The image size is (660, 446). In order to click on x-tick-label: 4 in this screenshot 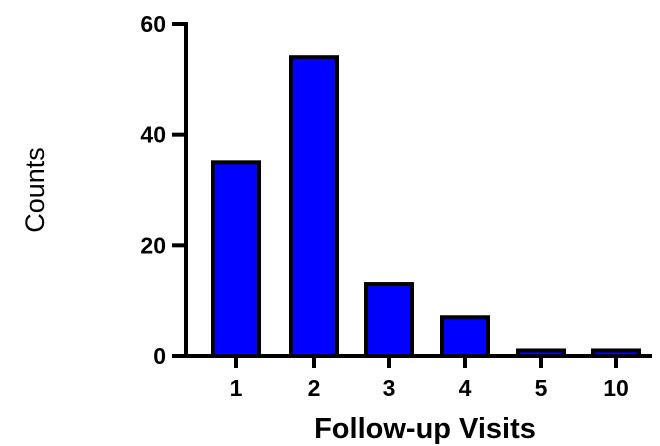, I will do `click(465, 388)`.